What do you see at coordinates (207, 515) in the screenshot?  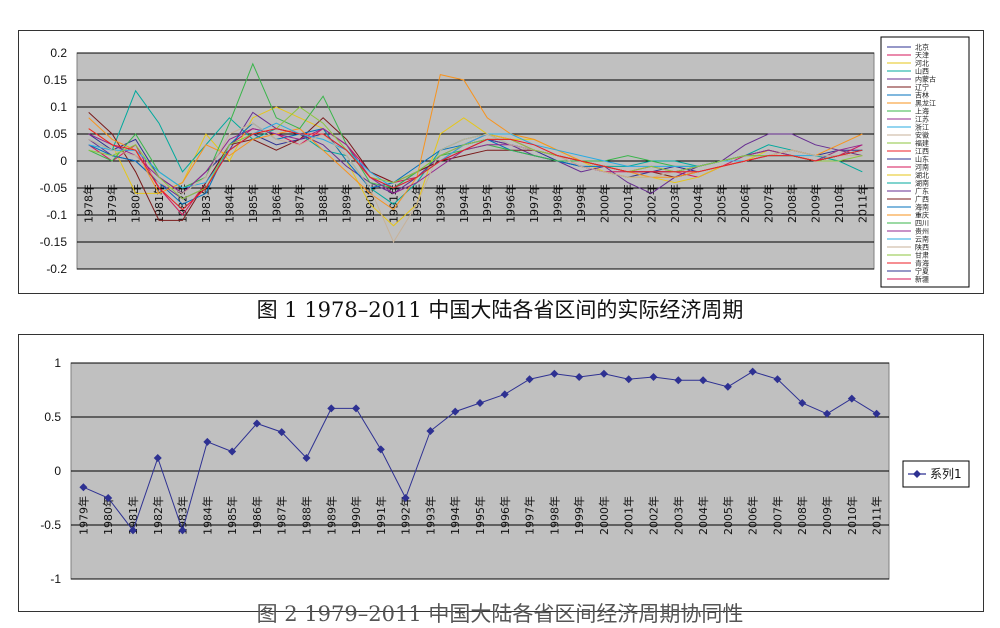 I see `x-tick-label: 1984年` at bounding box center [207, 515].